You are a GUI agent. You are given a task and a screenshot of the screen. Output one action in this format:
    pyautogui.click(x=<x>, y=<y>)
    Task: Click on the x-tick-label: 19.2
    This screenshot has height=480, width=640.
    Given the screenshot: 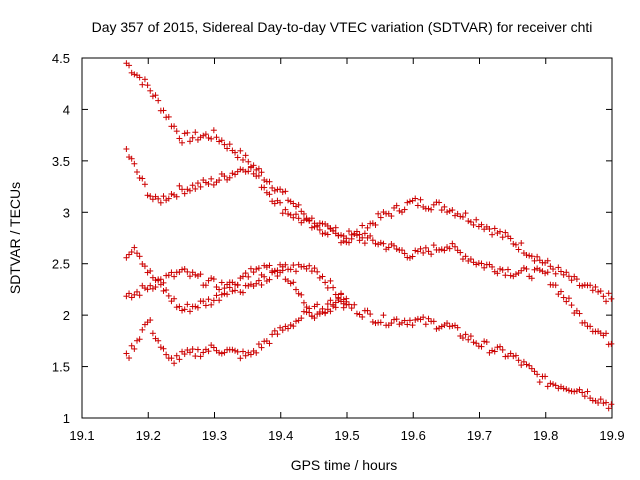 What is the action you would take?
    pyautogui.click(x=148, y=435)
    